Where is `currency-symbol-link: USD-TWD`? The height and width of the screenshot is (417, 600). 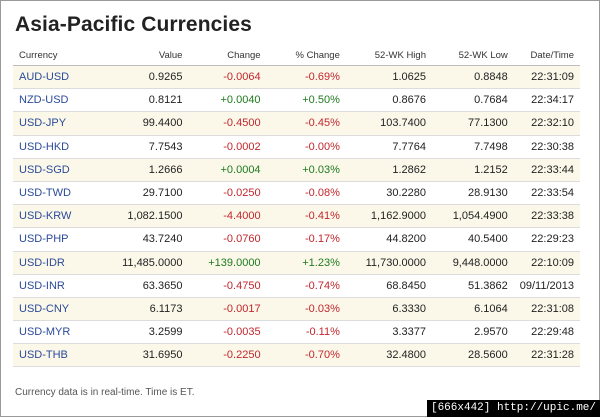
currency-symbol-link: USD-TWD is located at coordinates (58, 193).